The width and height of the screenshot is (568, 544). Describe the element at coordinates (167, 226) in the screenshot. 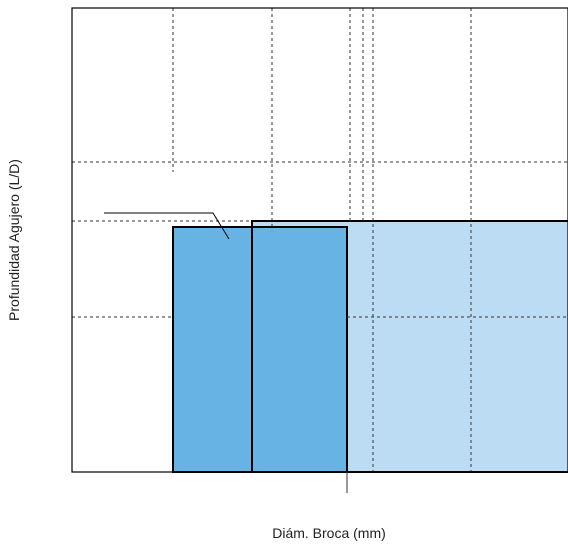

I see `callout-leader-line` at that location.